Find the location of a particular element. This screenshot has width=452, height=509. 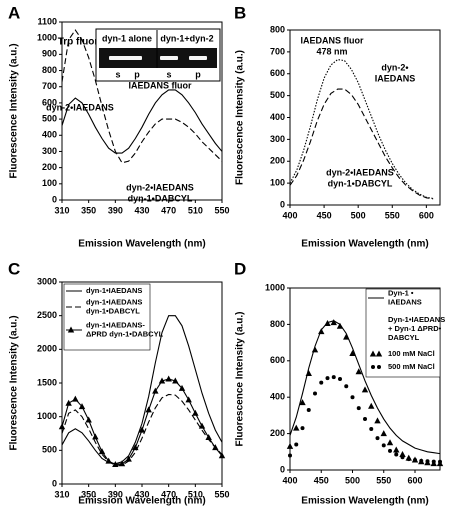

y-tick-label: 400 is located at coordinates (277, 397).